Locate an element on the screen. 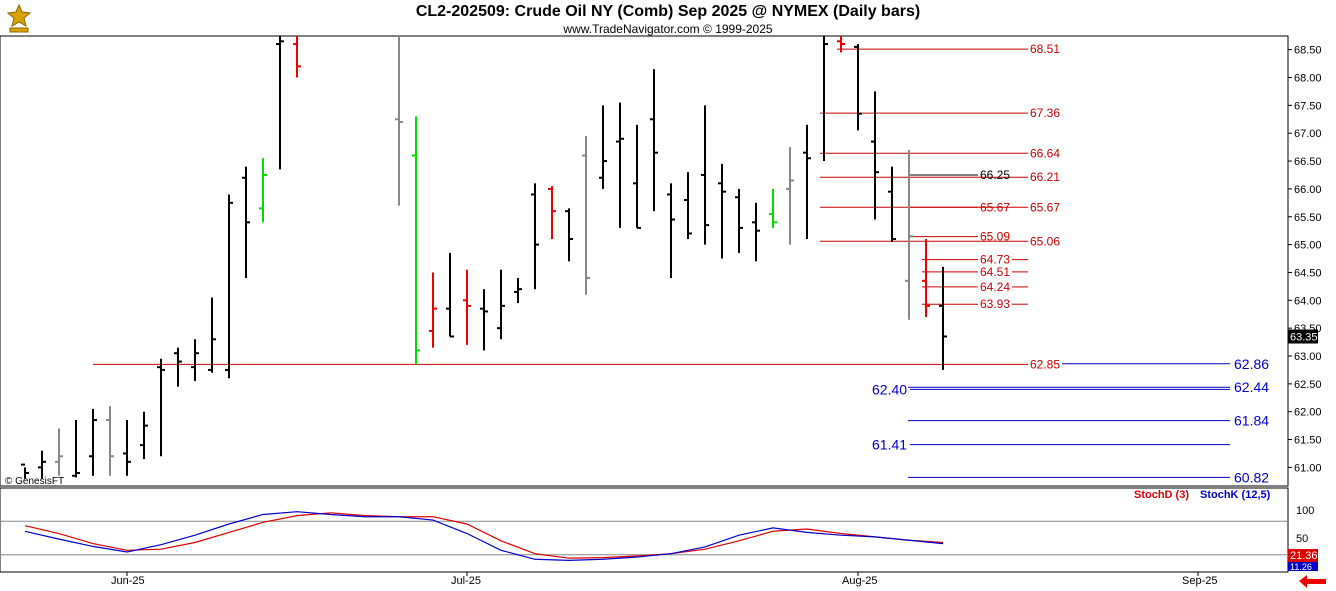  copyright-label: © GenesisFT is located at coordinates (34, 481).